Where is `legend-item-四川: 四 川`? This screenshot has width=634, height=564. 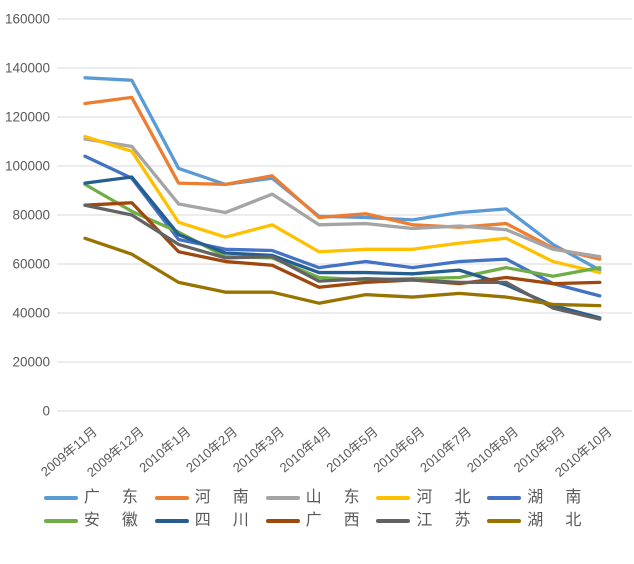
legend-item-四川: 四 川 is located at coordinates (206, 520).